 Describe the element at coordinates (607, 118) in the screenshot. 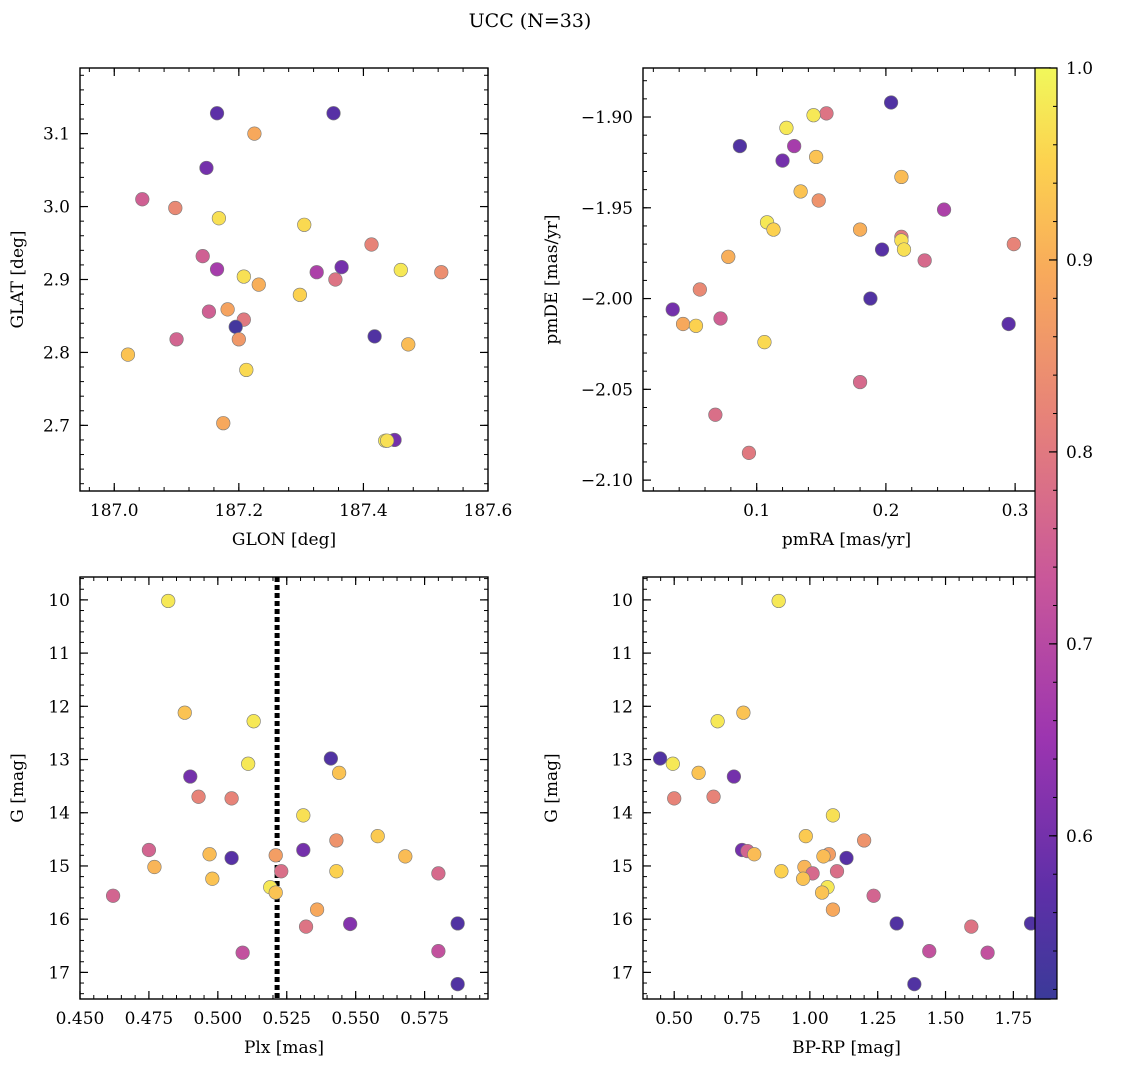

I see `y-tick-label: −1.90` at that location.